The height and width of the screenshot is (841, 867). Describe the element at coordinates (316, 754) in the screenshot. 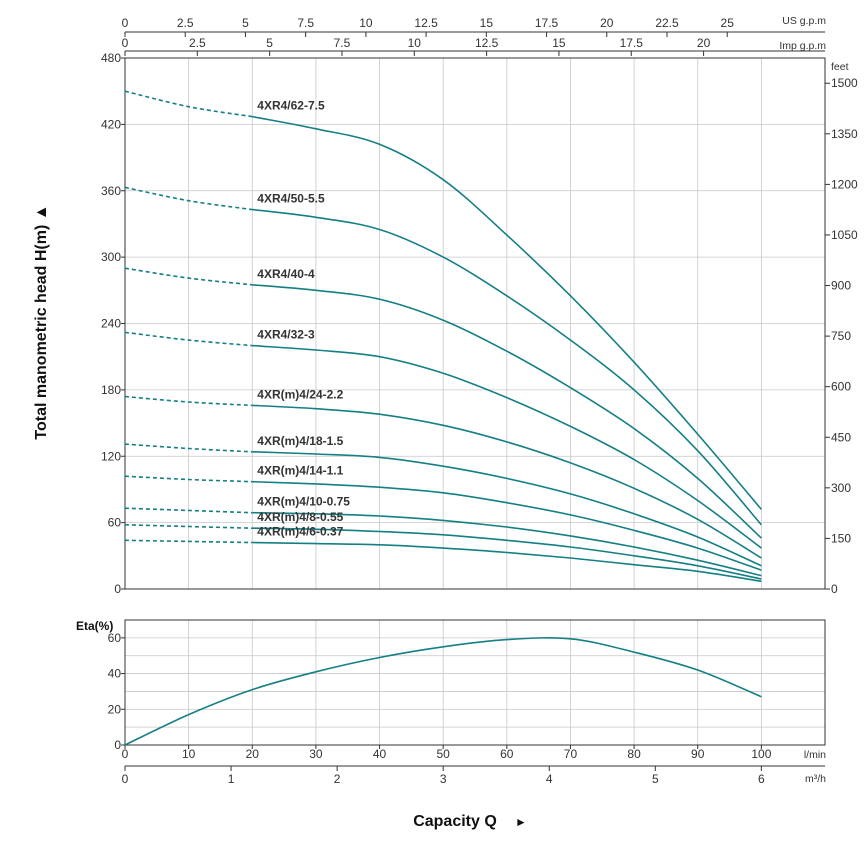

I see `lmin-tick-label: 30` at that location.